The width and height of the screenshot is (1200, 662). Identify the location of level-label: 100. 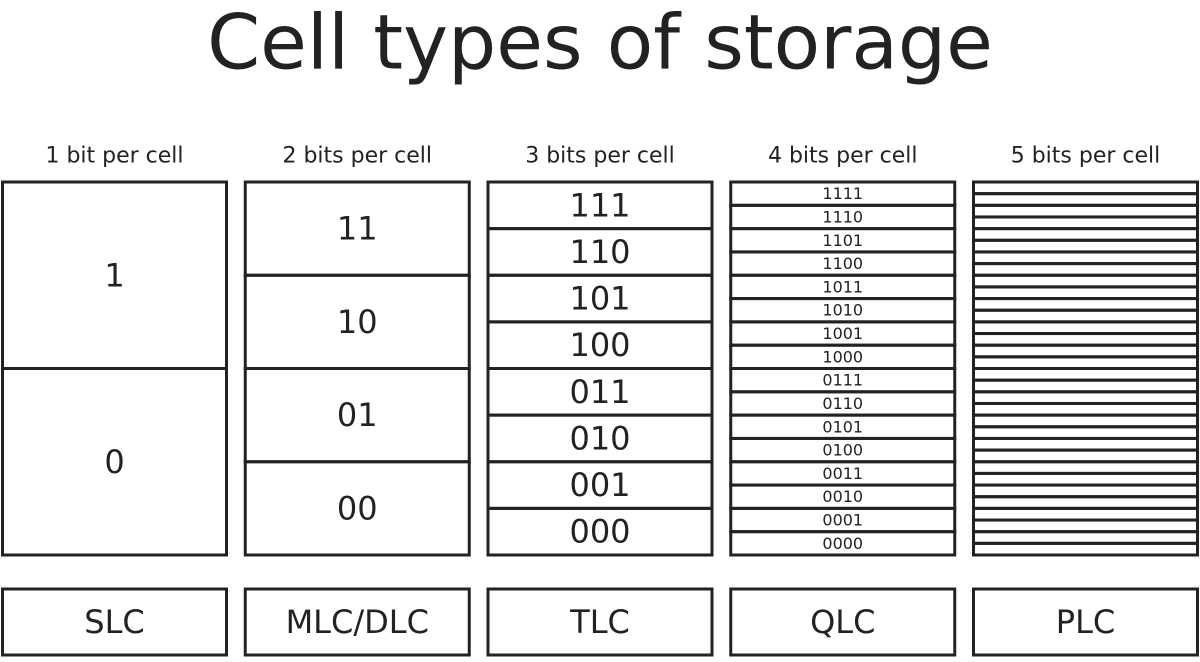
(599, 345).